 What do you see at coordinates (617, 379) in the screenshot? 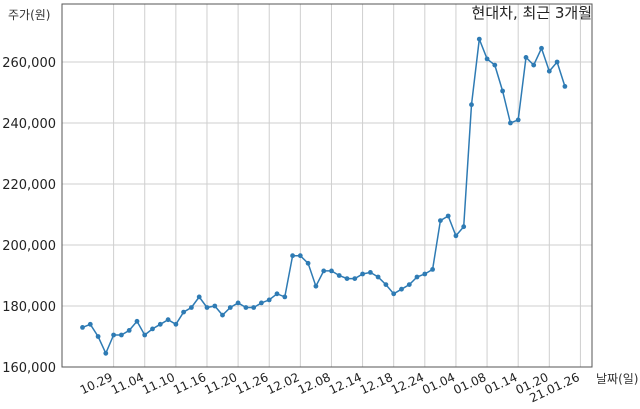
I see `x-axis-label: 날짜(일)` at bounding box center [617, 379].